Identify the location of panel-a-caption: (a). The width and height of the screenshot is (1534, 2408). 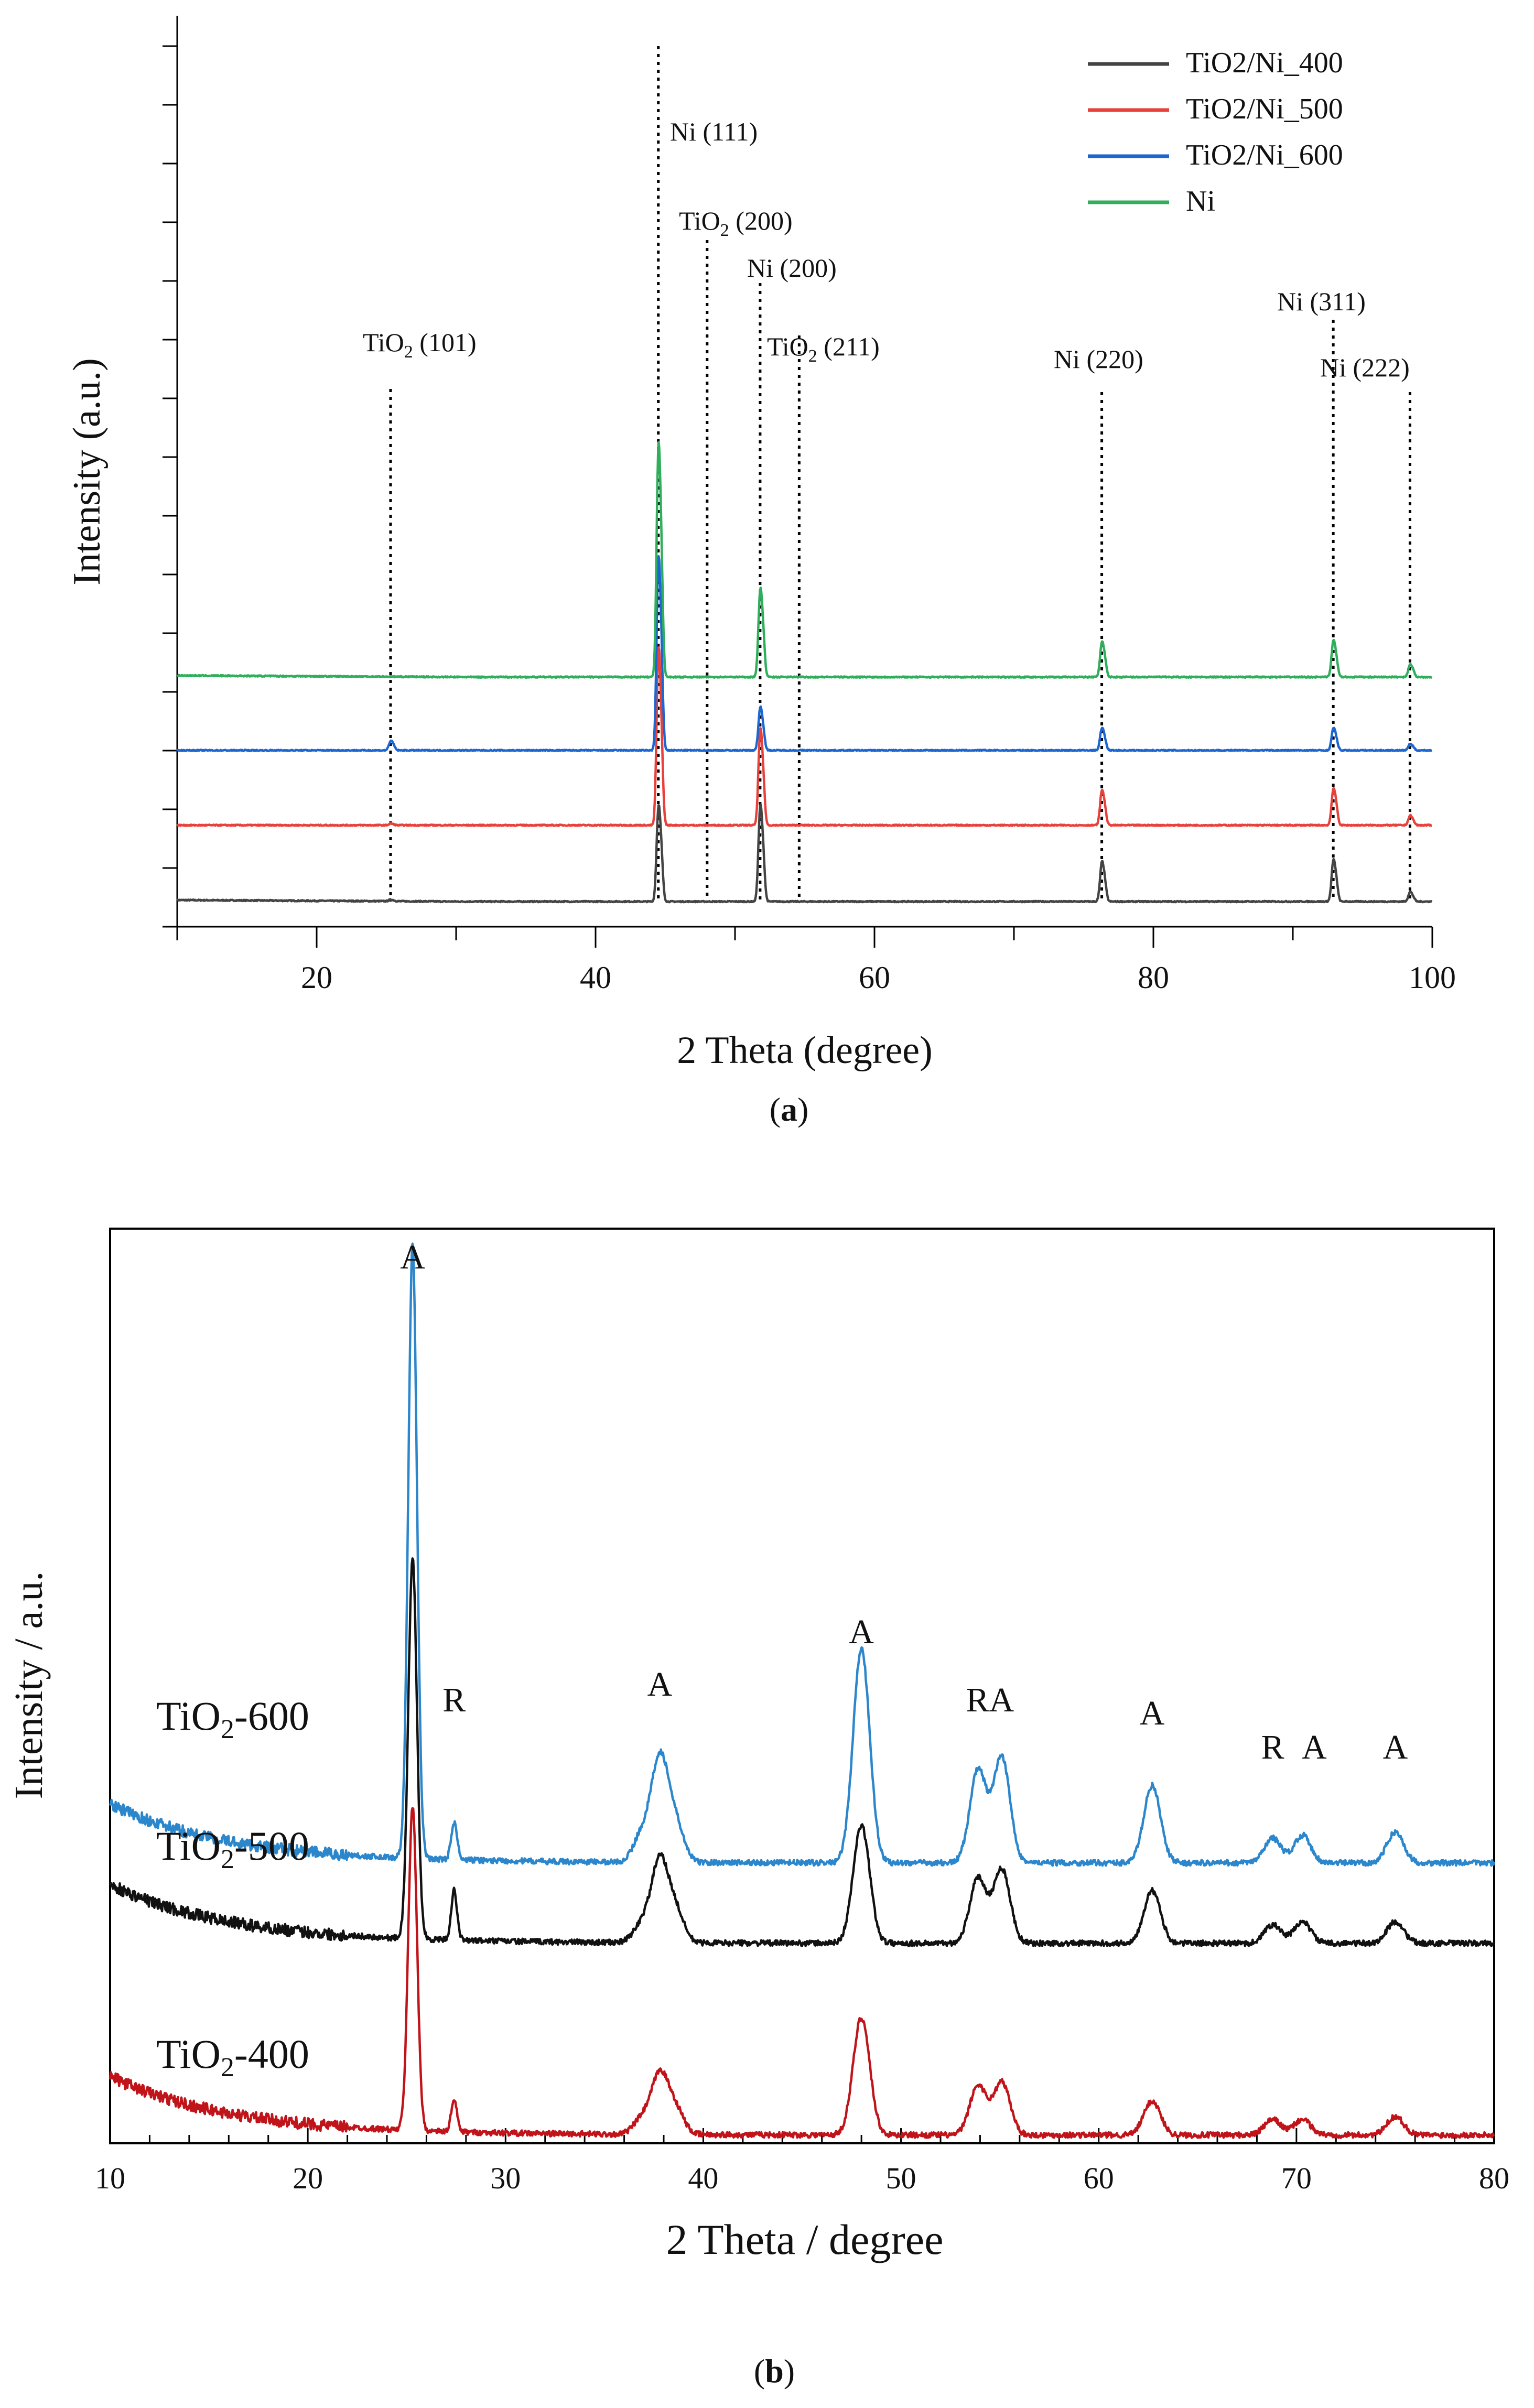
(789, 1109).